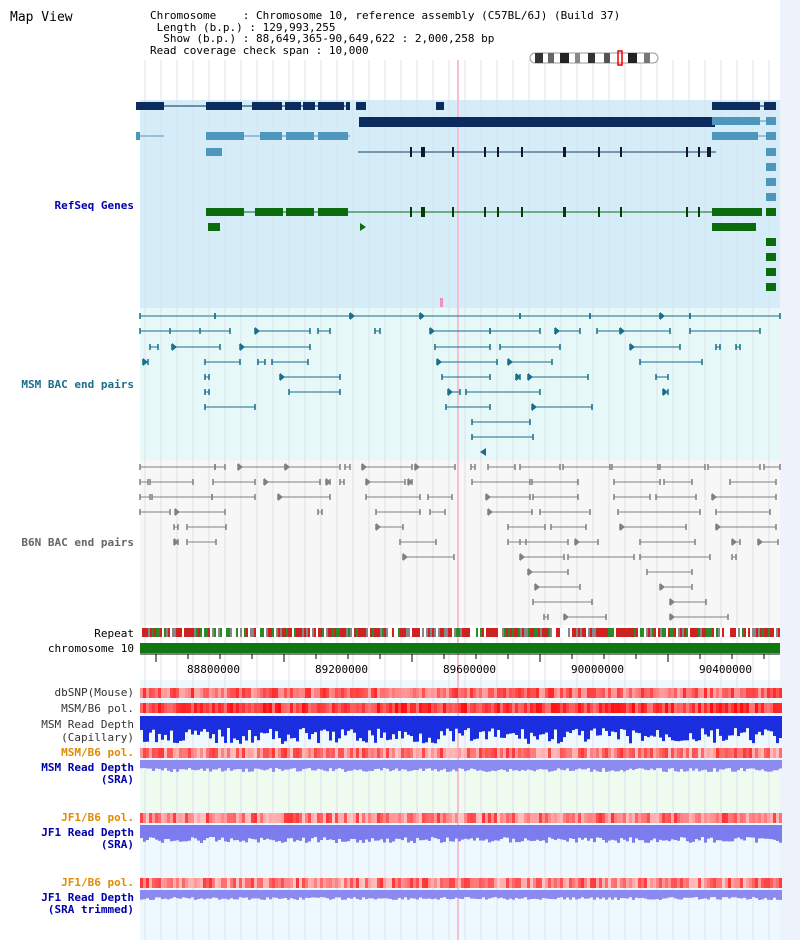 The image size is (800, 940). I want to click on track-label-msm-bac: MSM BAC end pairs, so click(77, 384).